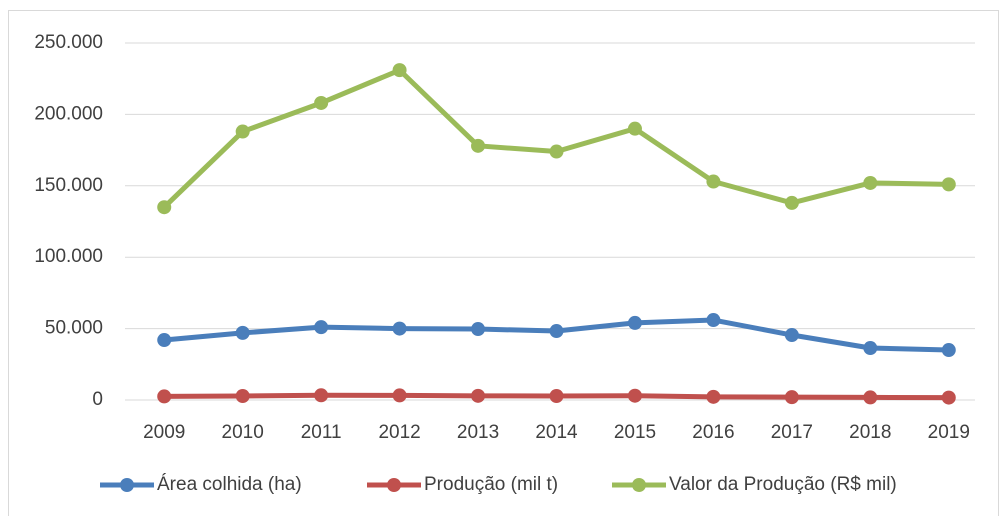 The image size is (1005, 516). What do you see at coordinates (68, 185) in the screenshot?
I see `y-tick-label: 150.000` at bounding box center [68, 185].